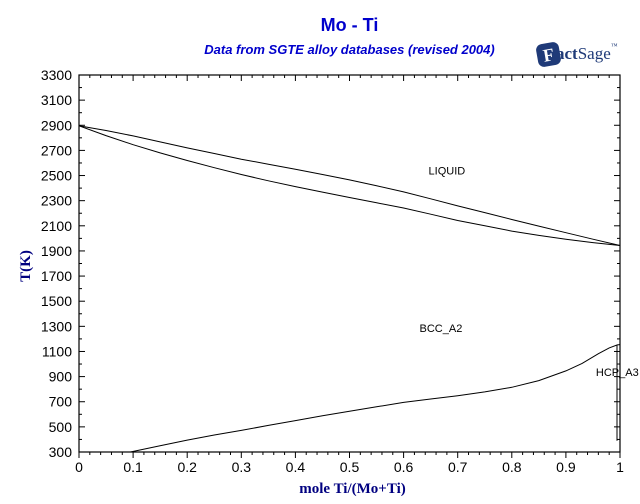  What do you see at coordinates (441, 329) in the screenshot?
I see `region-label-bcc_a2: BCC_A2` at bounding box center [441, 329].